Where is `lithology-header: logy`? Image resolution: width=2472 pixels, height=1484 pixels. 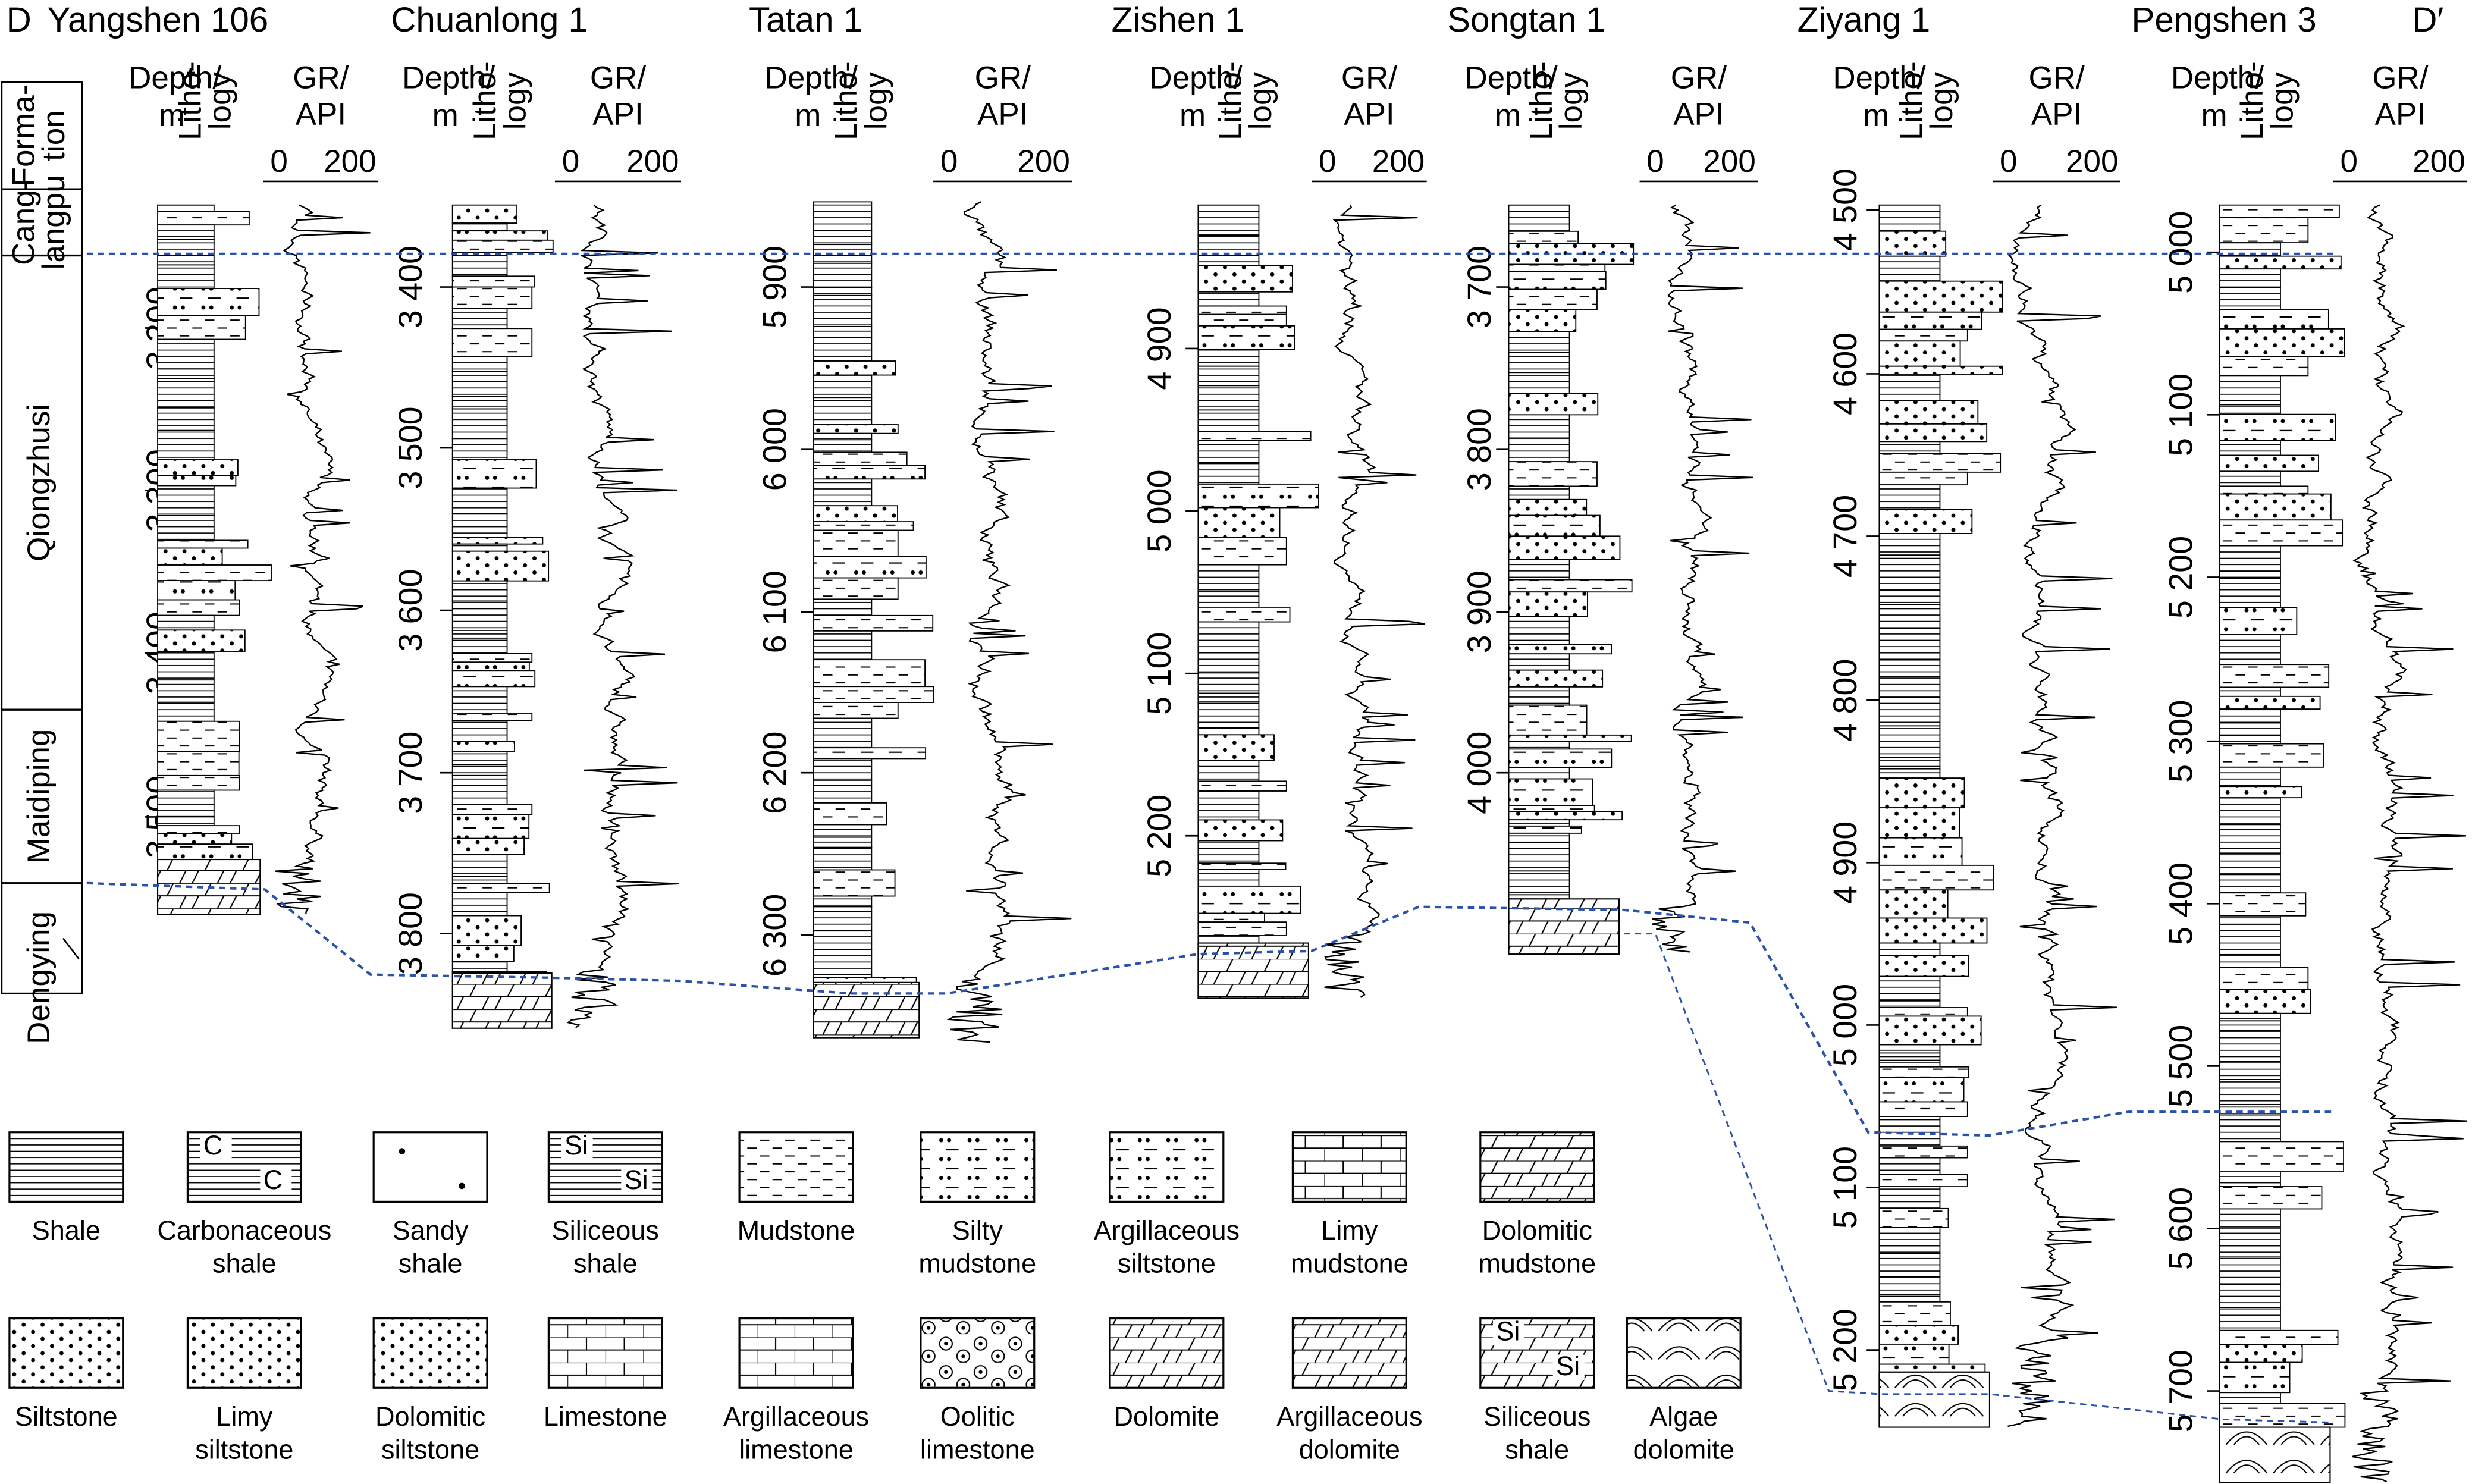 lithology-header: logy is located at coordinates (876, 101).